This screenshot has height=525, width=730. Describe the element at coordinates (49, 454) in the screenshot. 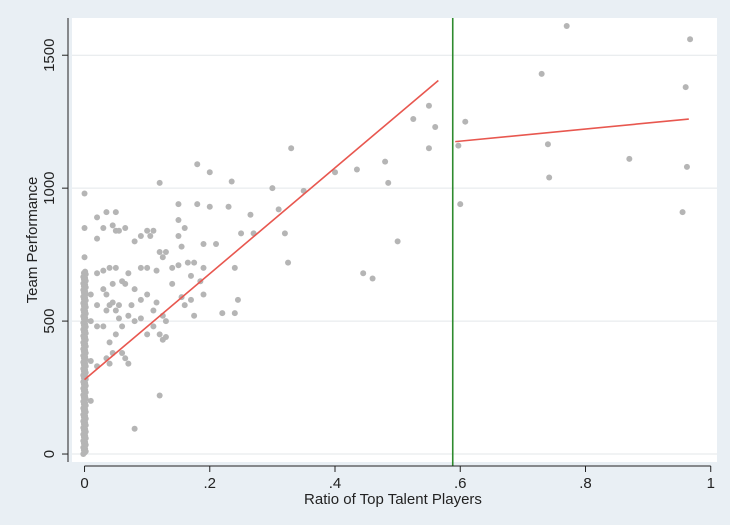

I see `y-tick-label: 0` at that location.